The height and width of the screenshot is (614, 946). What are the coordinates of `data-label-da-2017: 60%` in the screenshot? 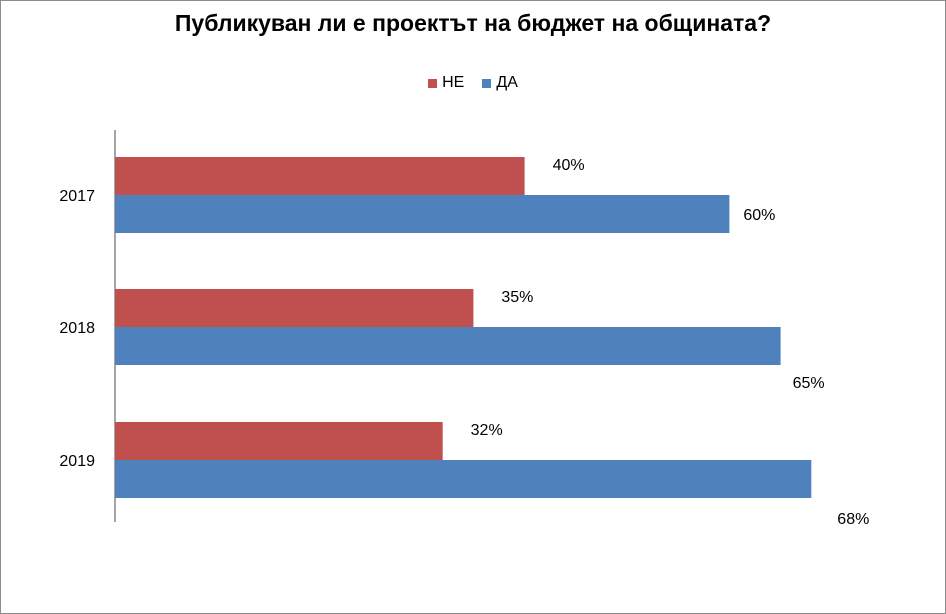 It's located at (759, 215).